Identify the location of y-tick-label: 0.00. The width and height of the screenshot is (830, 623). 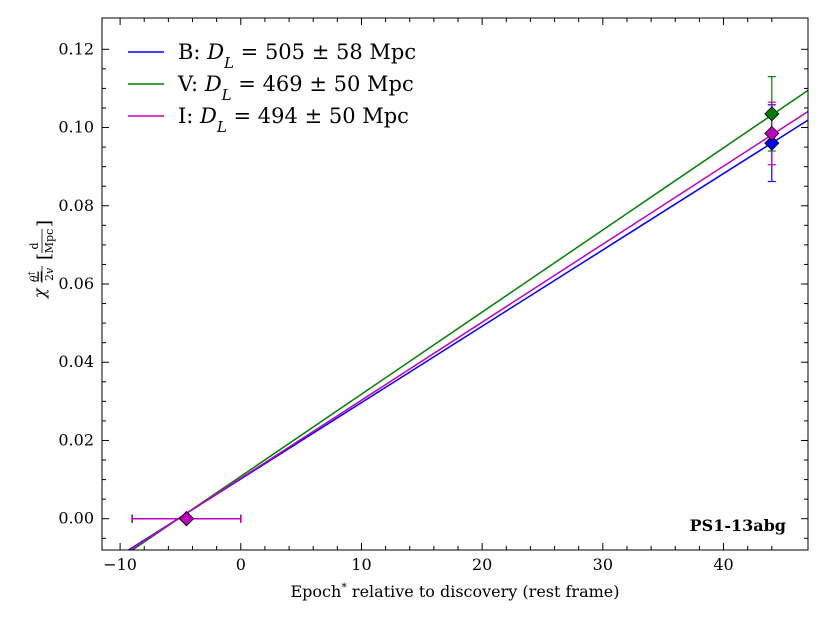
(76, 518).